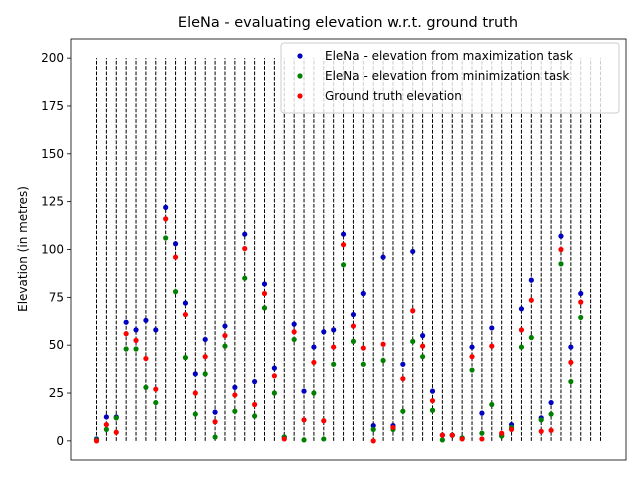  Describe the element at coordinates (56, 393) in the screenshot. I see `y-tick-label: 25` at that location.